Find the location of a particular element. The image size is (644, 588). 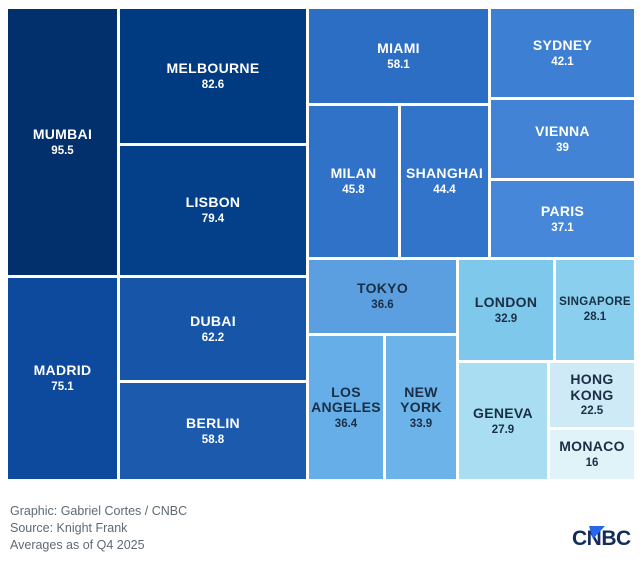

cell-value-label: 75.1 is located at coordinates (62, 387).